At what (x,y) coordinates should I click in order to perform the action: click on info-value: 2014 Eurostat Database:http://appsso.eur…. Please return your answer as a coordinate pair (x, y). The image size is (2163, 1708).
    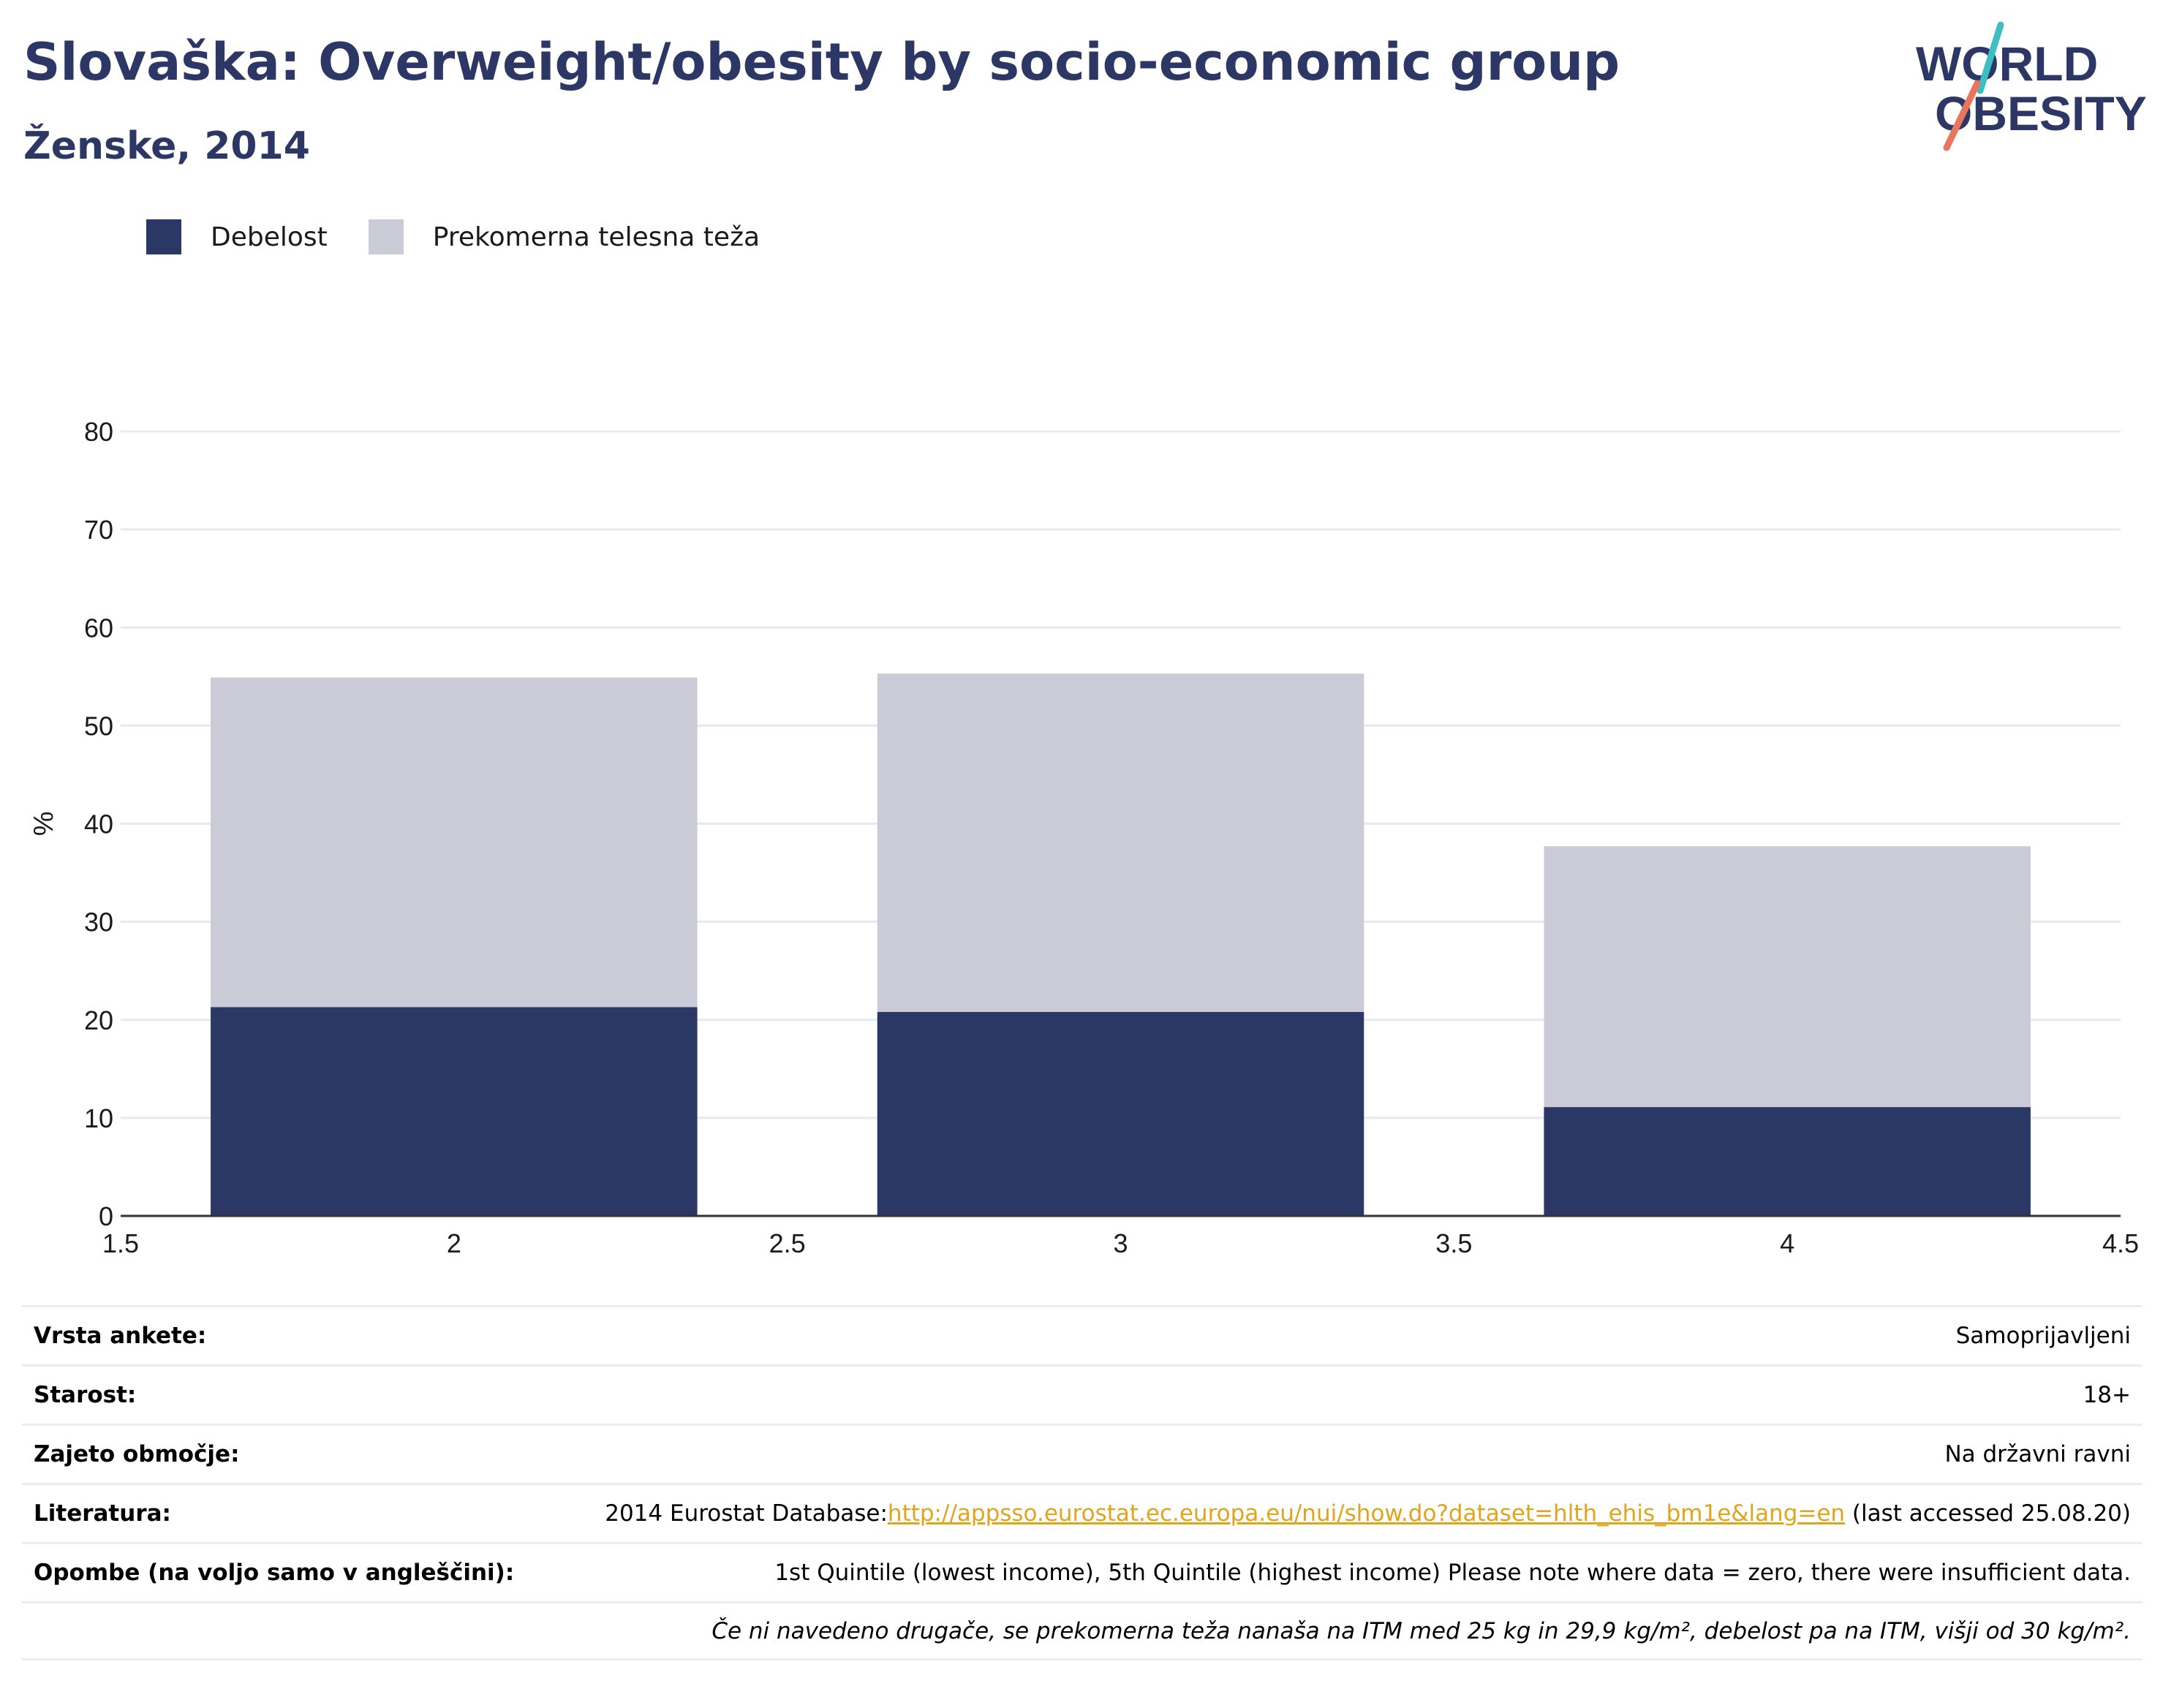
    Looking at the image, I should click on (1368, 1513).